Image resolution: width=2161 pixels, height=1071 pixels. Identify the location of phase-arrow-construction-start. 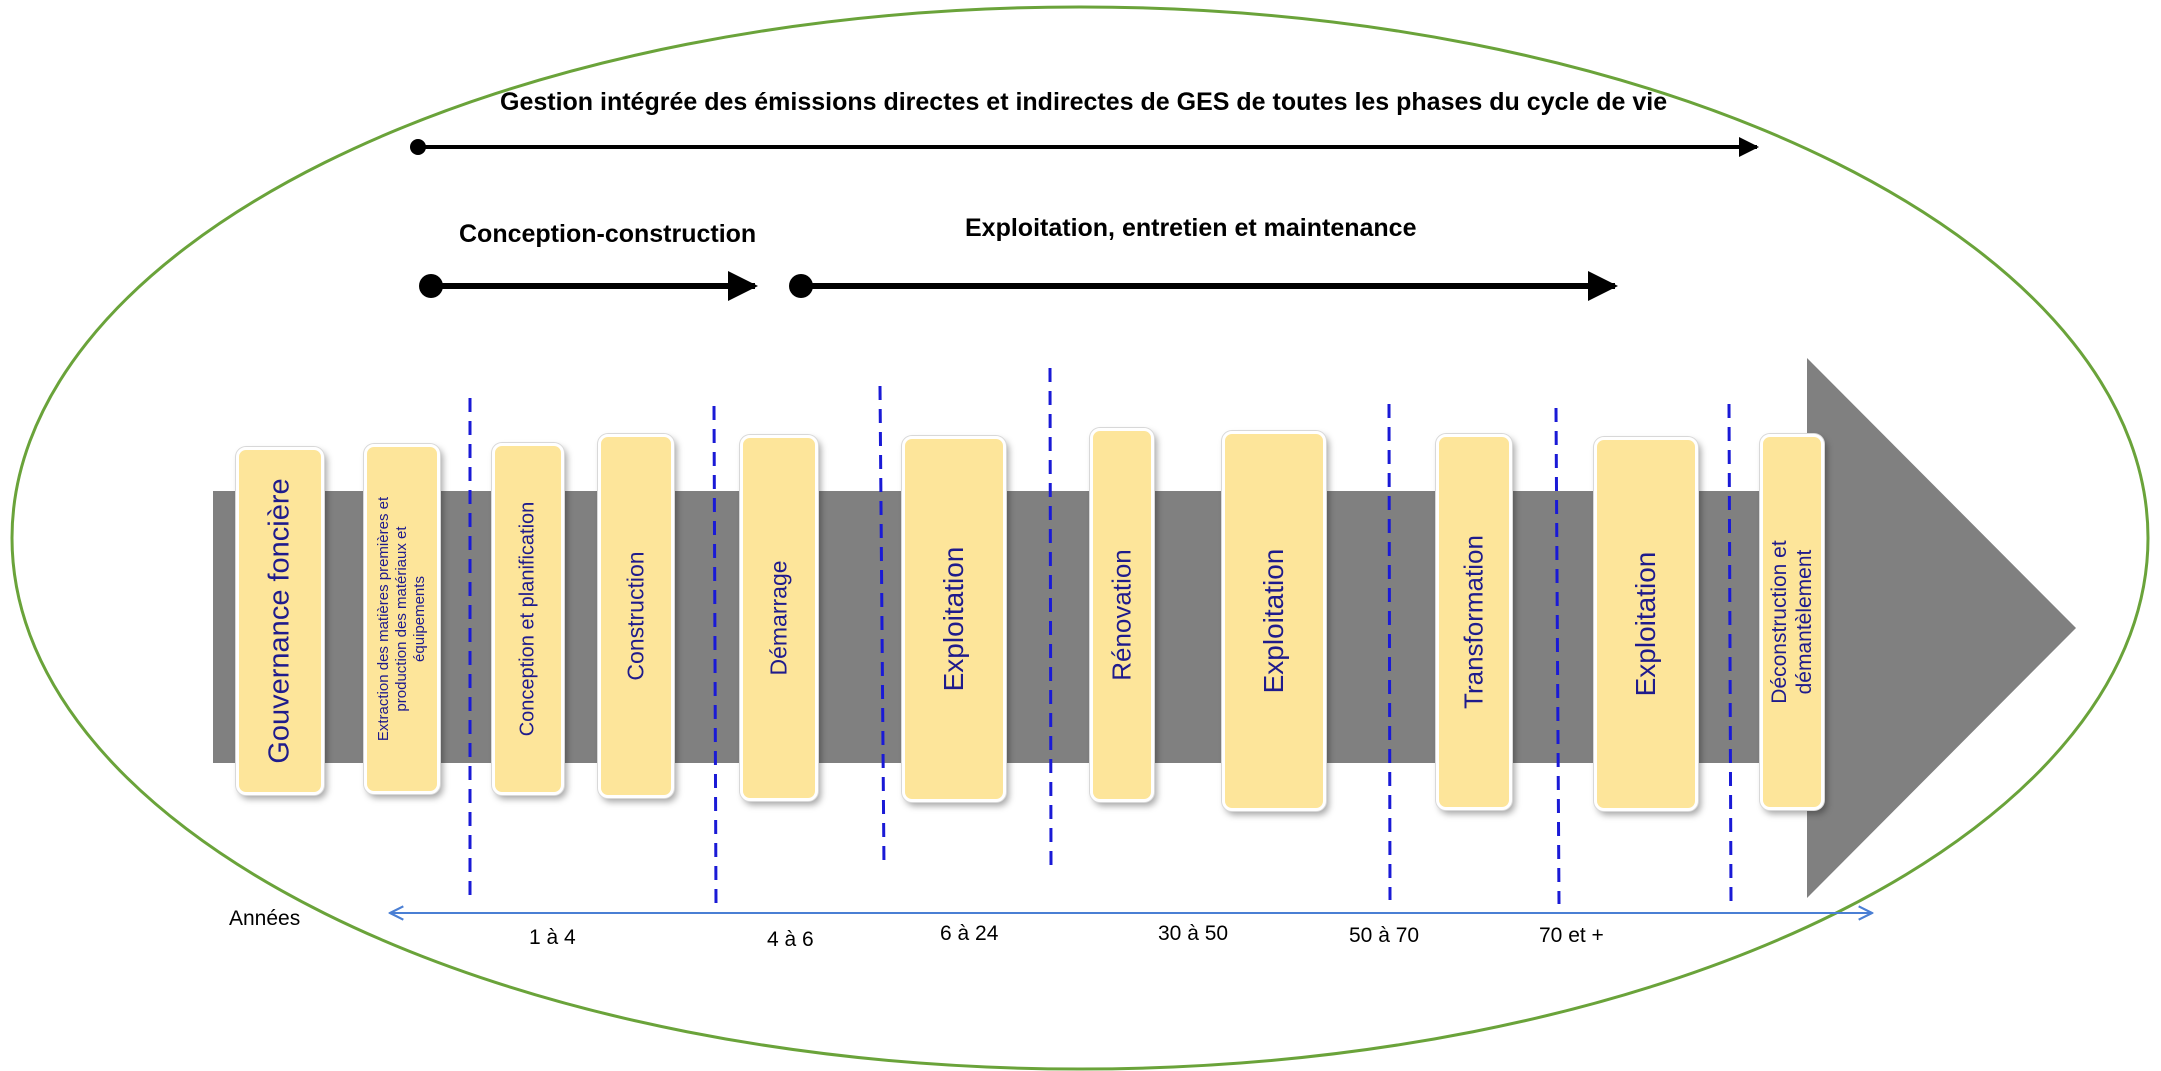
(431, 286).